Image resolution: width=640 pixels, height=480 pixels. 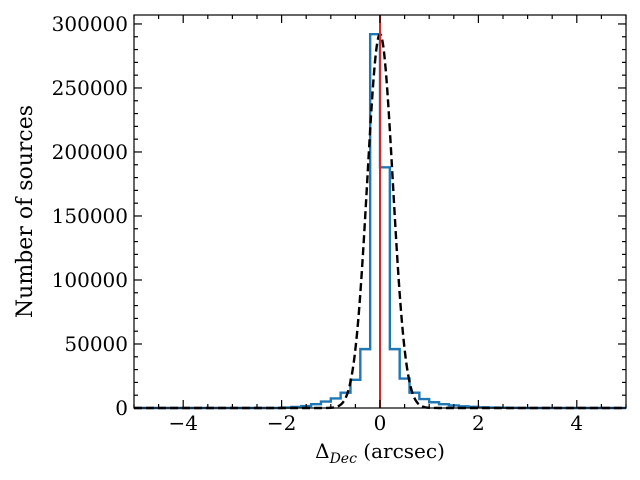 I want to click on x-axis-label-subscript: Dec, so click(x=343, y=459).